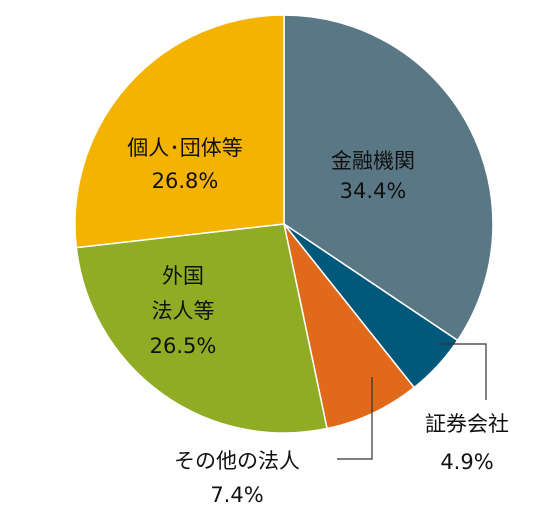  What do you see at coordinates (183, 276) in the screenshot?
I see `slice-label-foreign-corporations-line1: 外国` at bounding box center [183, 276].